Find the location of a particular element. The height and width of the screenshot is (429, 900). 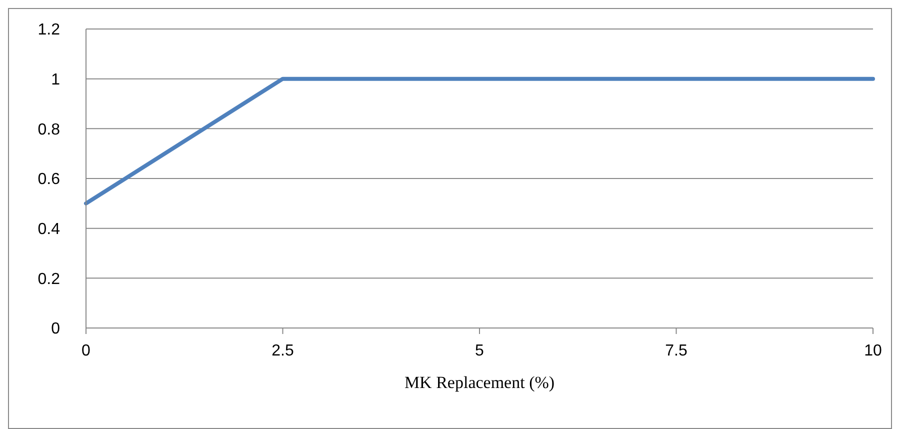

x-tick-label: 2.5 is located at coordinates (283, 351).